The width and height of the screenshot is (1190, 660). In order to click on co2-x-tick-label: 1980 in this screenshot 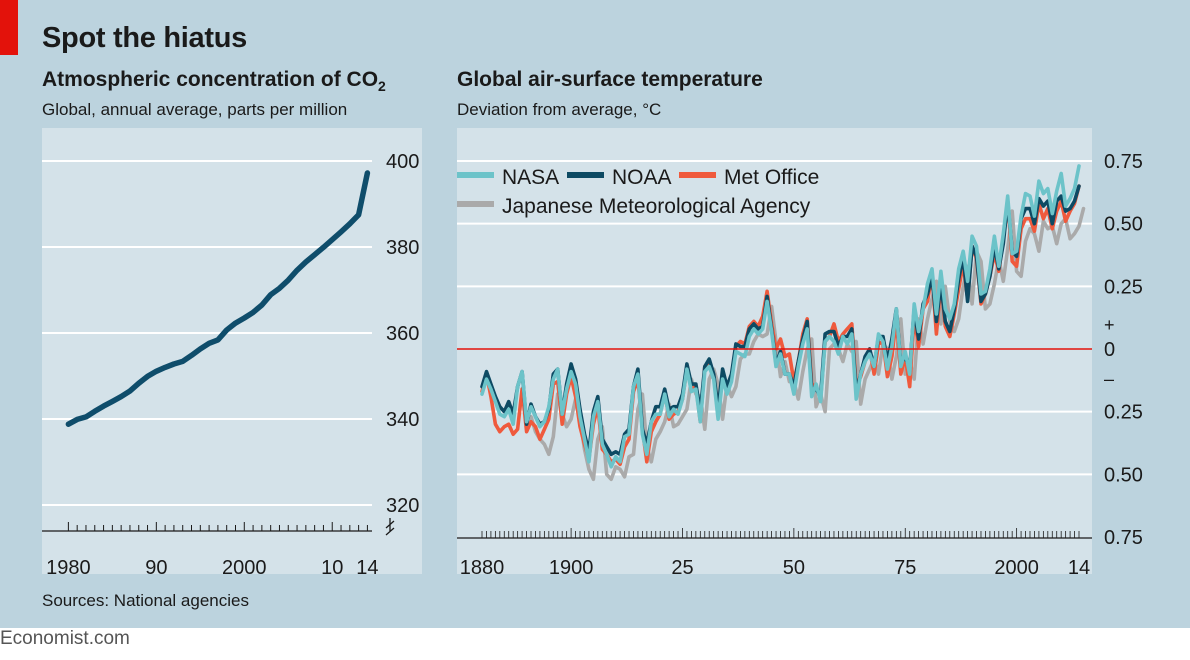, I will do `click(68, 568)`.